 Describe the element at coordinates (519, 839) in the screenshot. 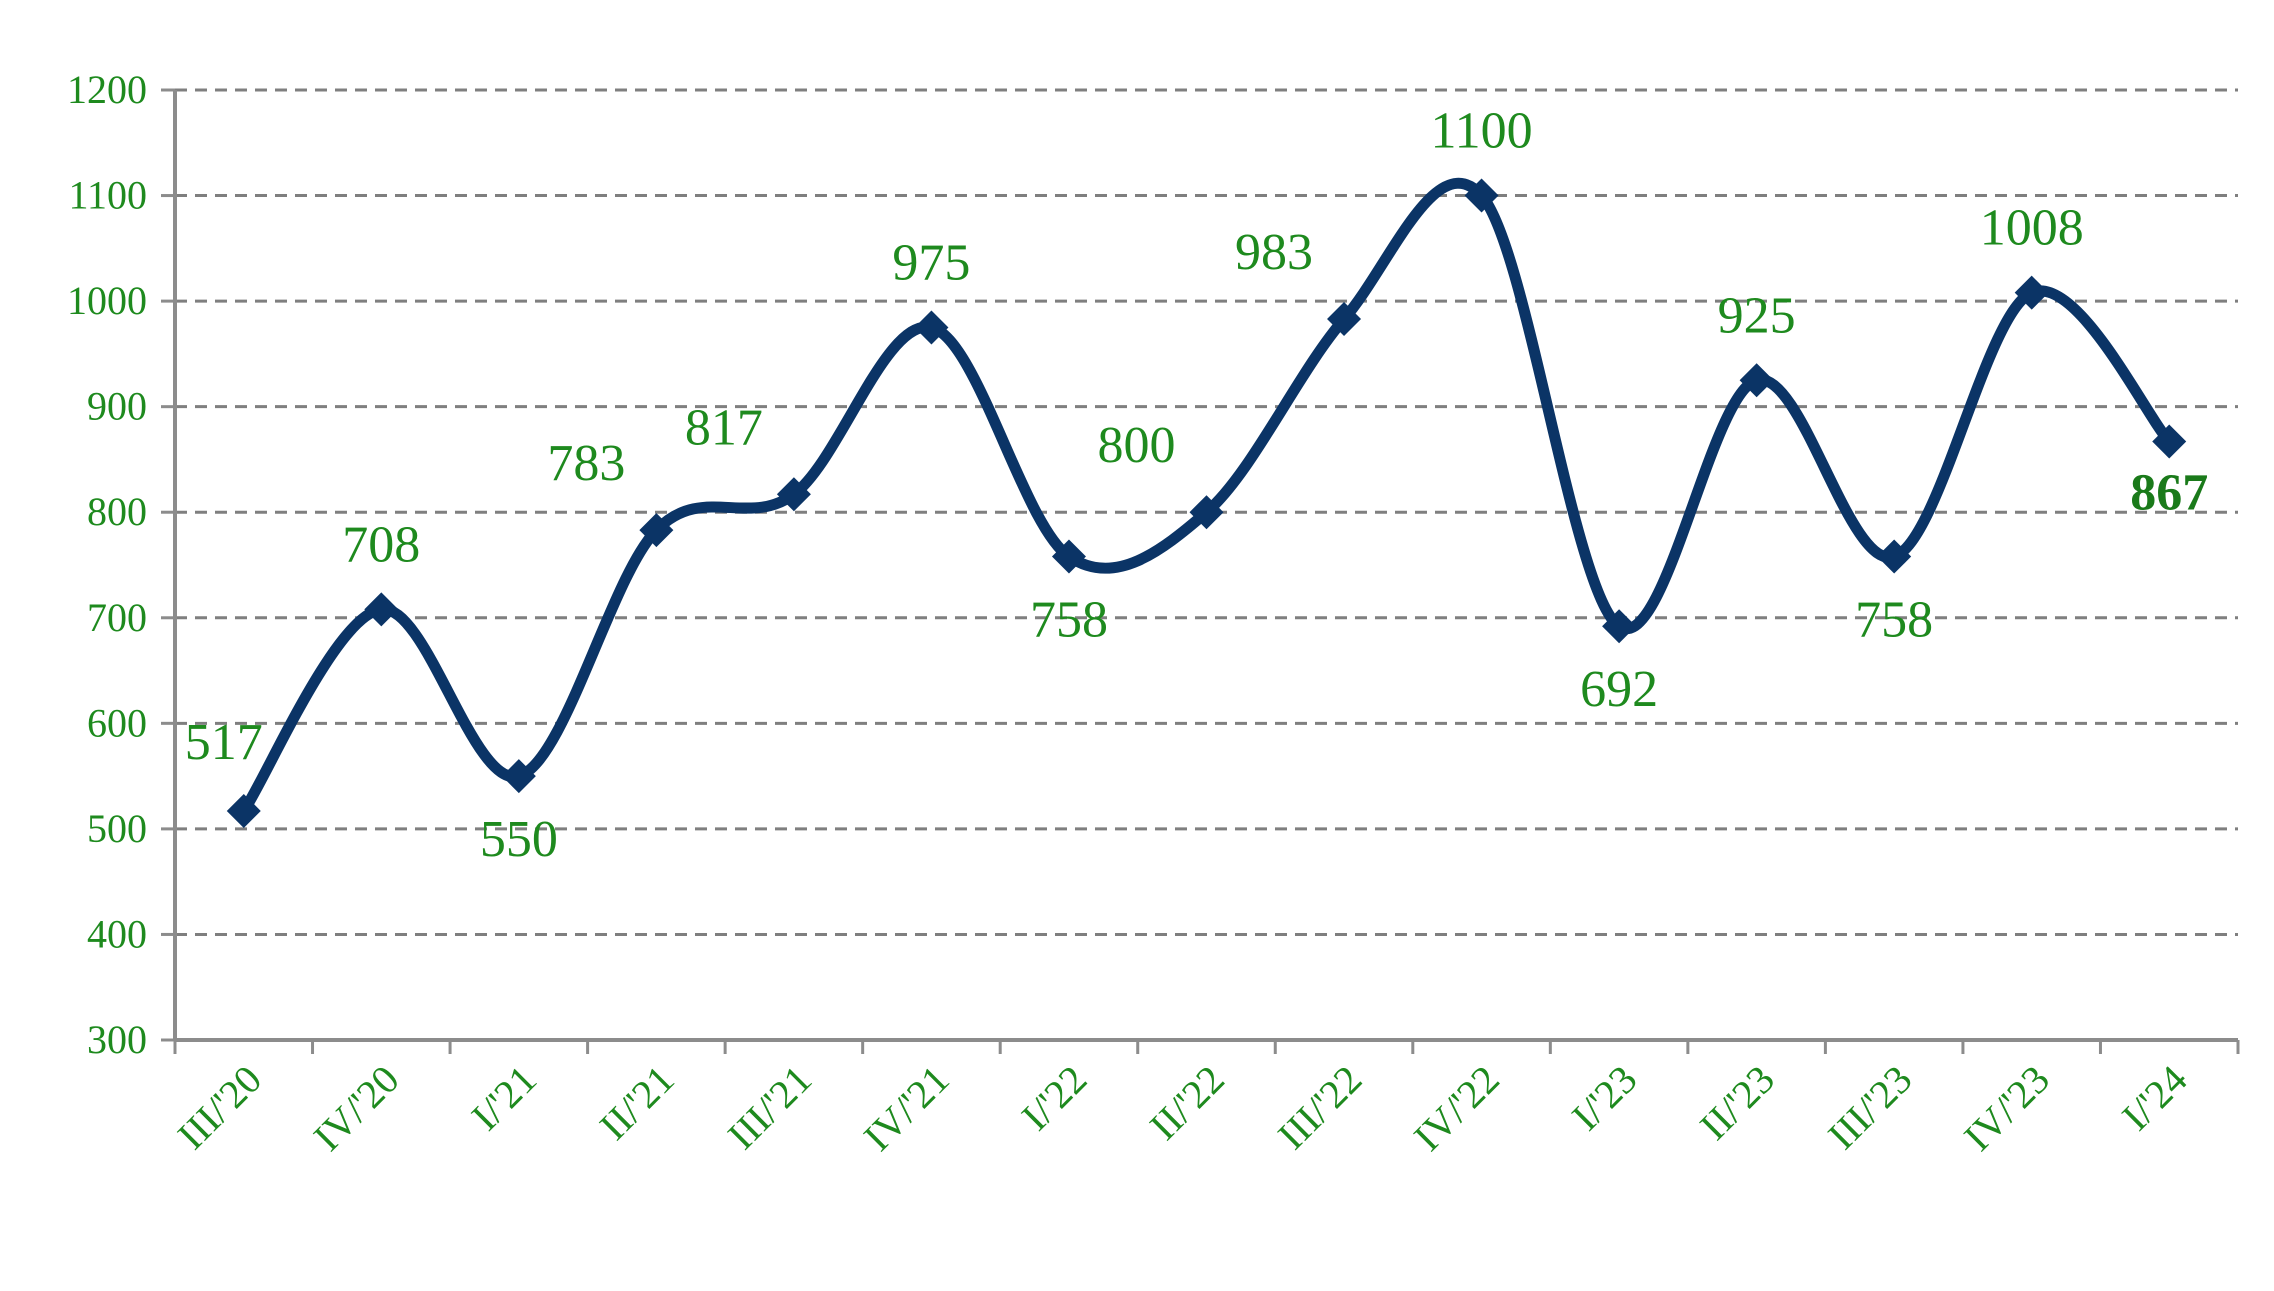

I see `data-label: 550` at that location.